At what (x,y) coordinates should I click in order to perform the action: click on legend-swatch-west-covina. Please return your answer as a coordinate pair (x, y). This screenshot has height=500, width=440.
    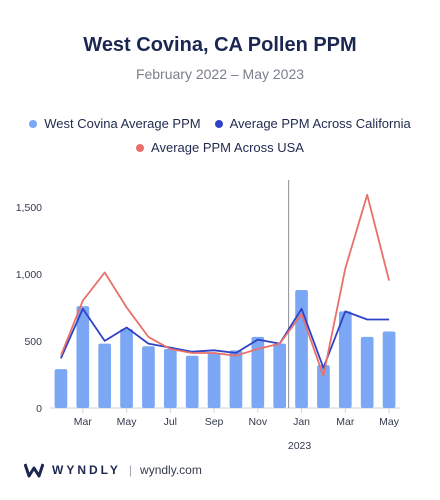
    Looking at the image, I should click on (33, 123).